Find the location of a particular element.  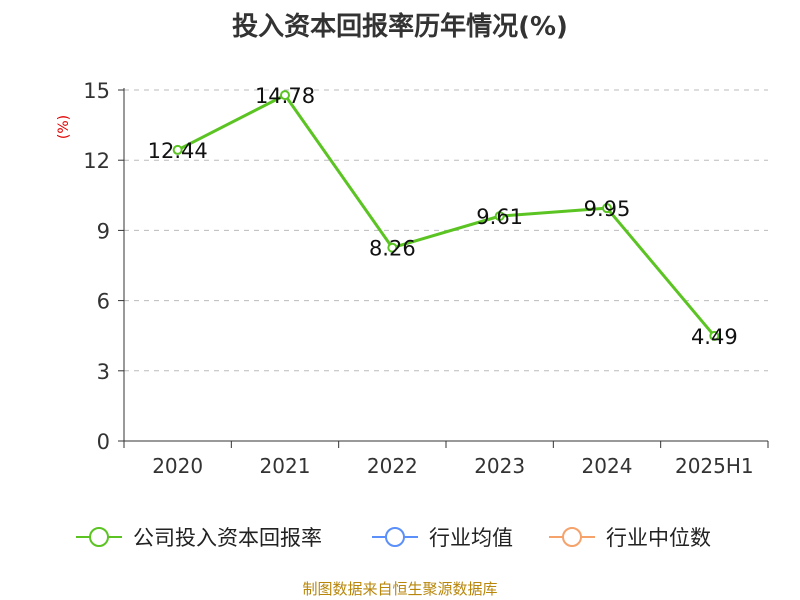

data-label: 9.95 is located at coordinates (607, 209).